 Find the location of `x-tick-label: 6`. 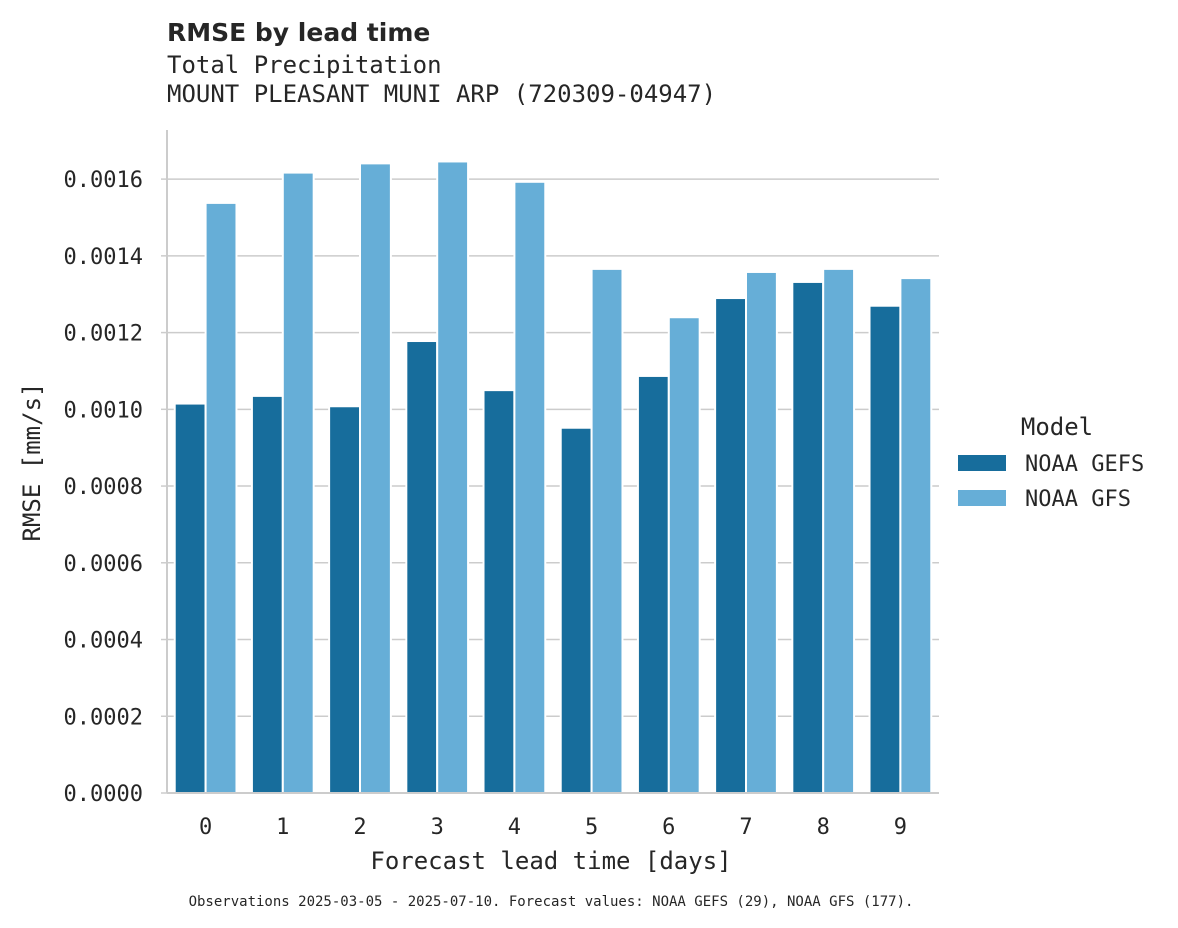

x-tick-label: 6 is located at coordinates (668, 827).